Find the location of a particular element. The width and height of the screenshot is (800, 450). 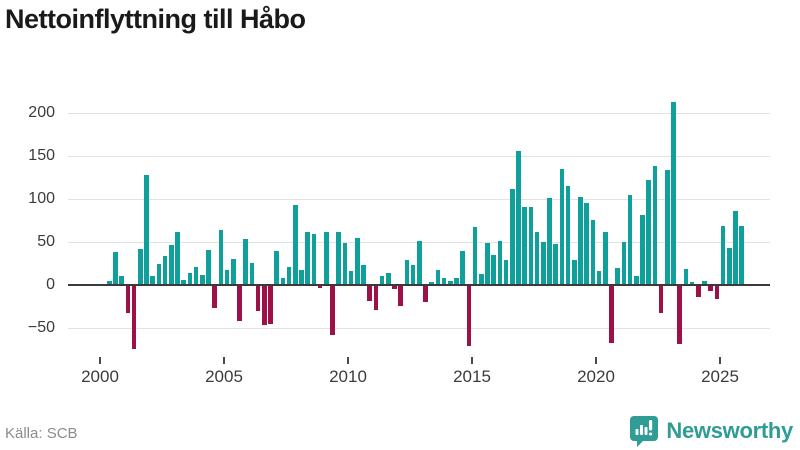

newsworthy-logo: Newsworthy is located at coordinates (711, 431).